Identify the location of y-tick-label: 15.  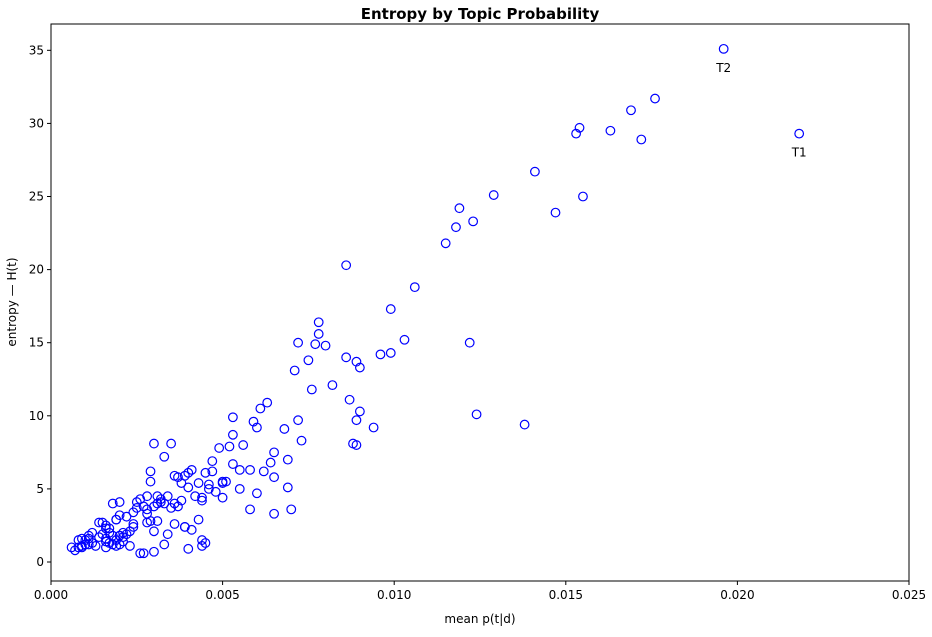
(36, 343).